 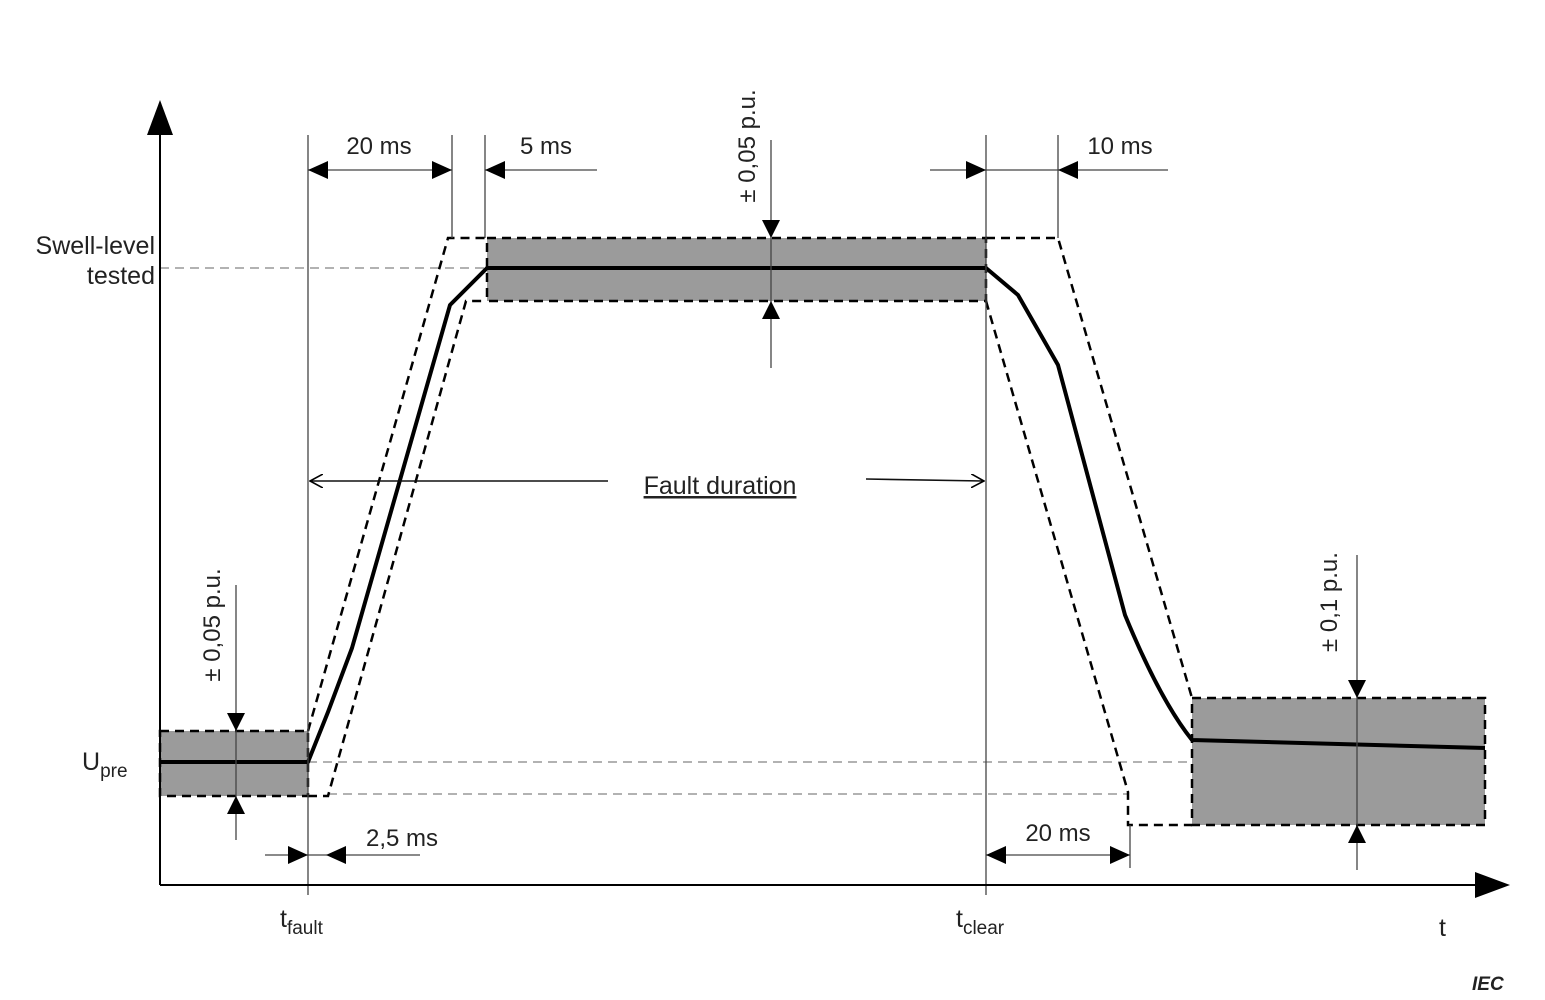 I want to click on swell-level-label-line1: Swell-level, so click(x=95, y=246).